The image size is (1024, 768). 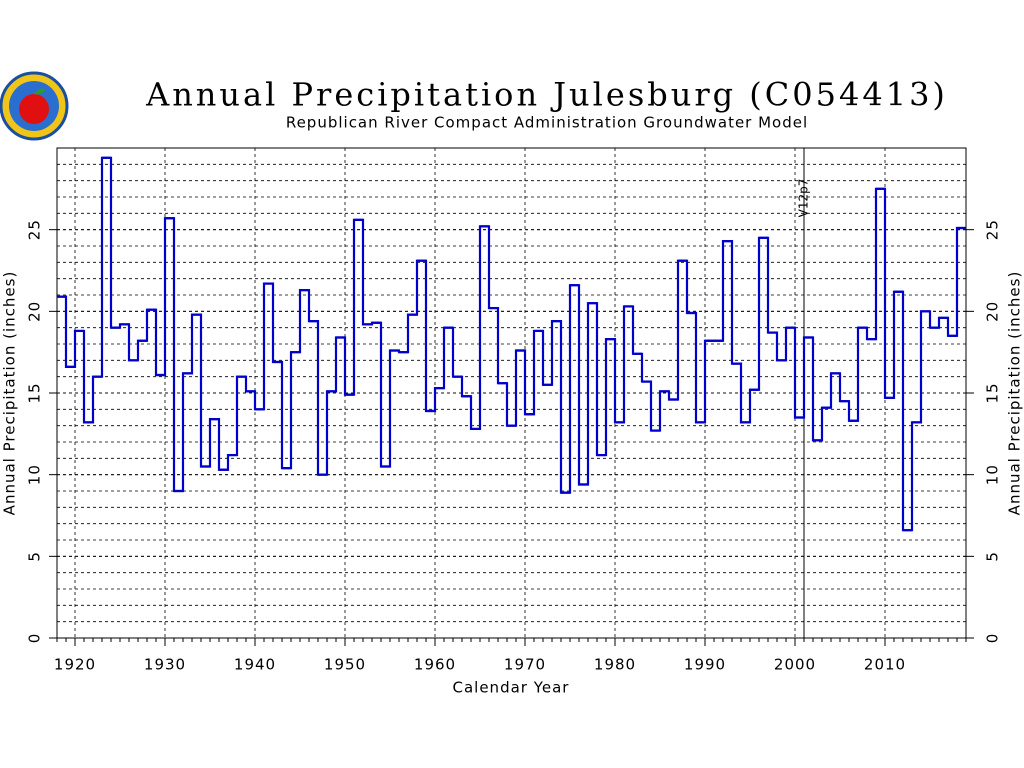 I want to click on x-tick-label: 1990, so click(x=705, y=665).